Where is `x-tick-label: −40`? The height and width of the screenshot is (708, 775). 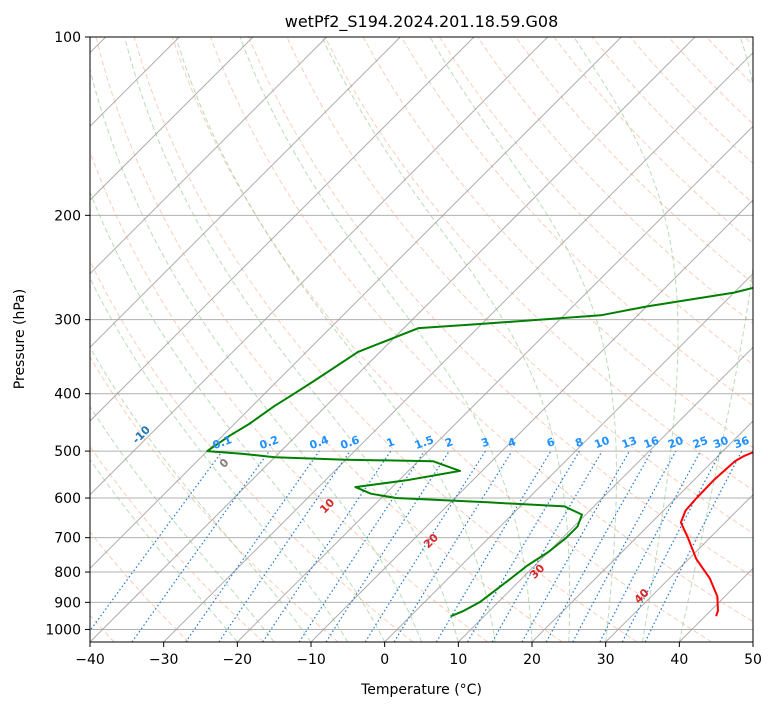
x-tick-label: −40 is located at coordinates (90, 660).